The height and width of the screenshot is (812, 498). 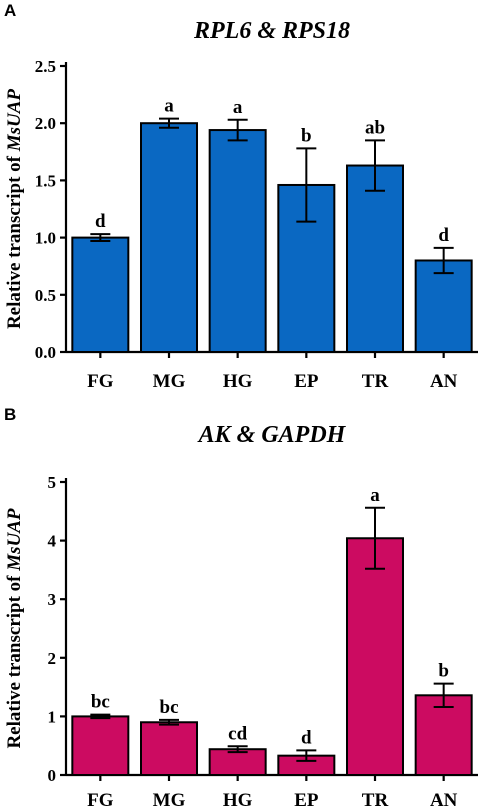 I want to click on y-tick-label: 3, so click(x=52, y=599).